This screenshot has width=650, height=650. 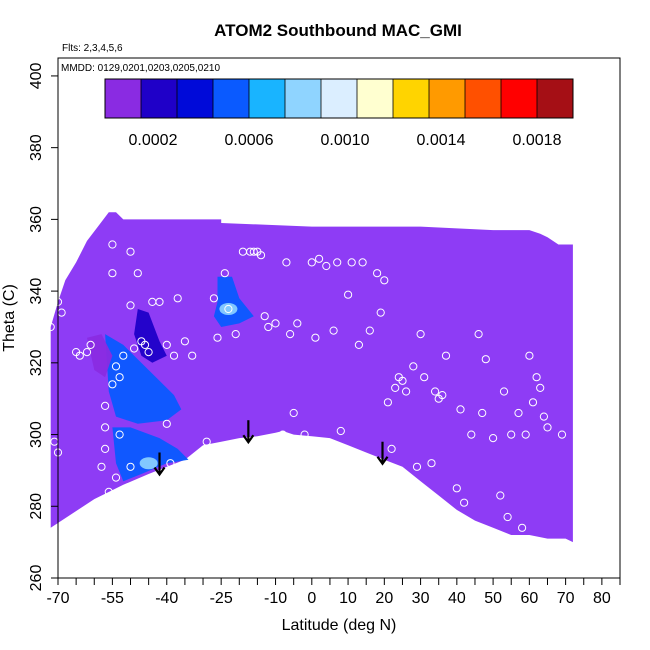 What do you see at coordinates (36, 75) in the screenshot?
I see `y-tick-label: 400` at bounding box center [36, 75].